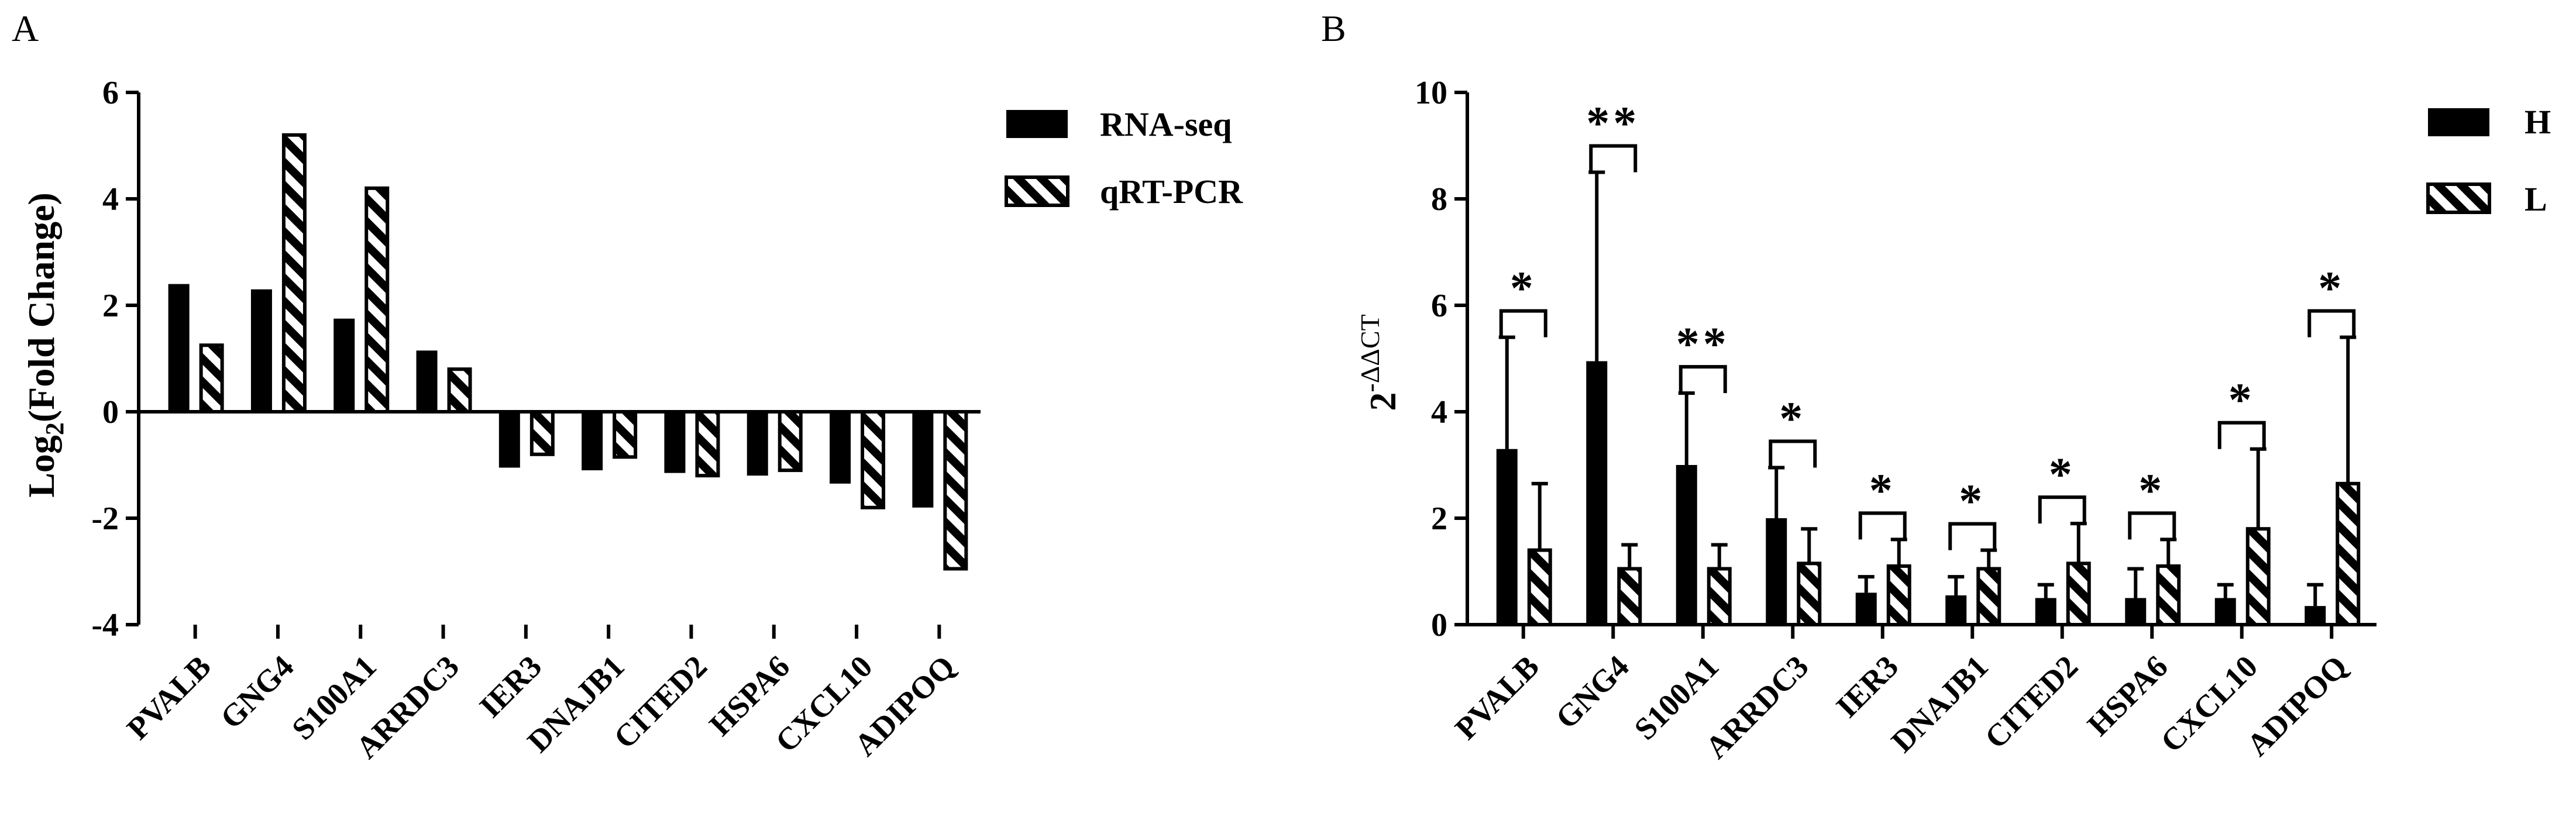 Image resolution: width=2576 pixels, height=820 pixels. I want to click on bar-rna-seq-gng4, so click(261, 350).